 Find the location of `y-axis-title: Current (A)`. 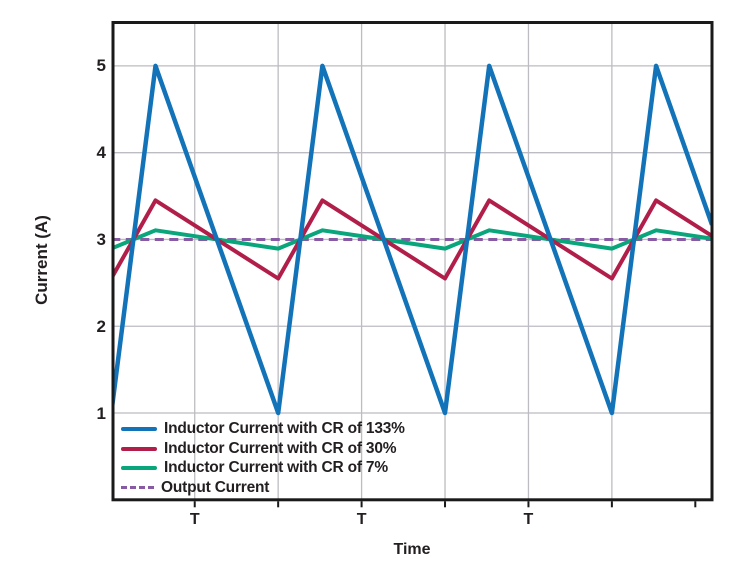

y-axis-title: Current (A) is located at coordinates (41, 260).